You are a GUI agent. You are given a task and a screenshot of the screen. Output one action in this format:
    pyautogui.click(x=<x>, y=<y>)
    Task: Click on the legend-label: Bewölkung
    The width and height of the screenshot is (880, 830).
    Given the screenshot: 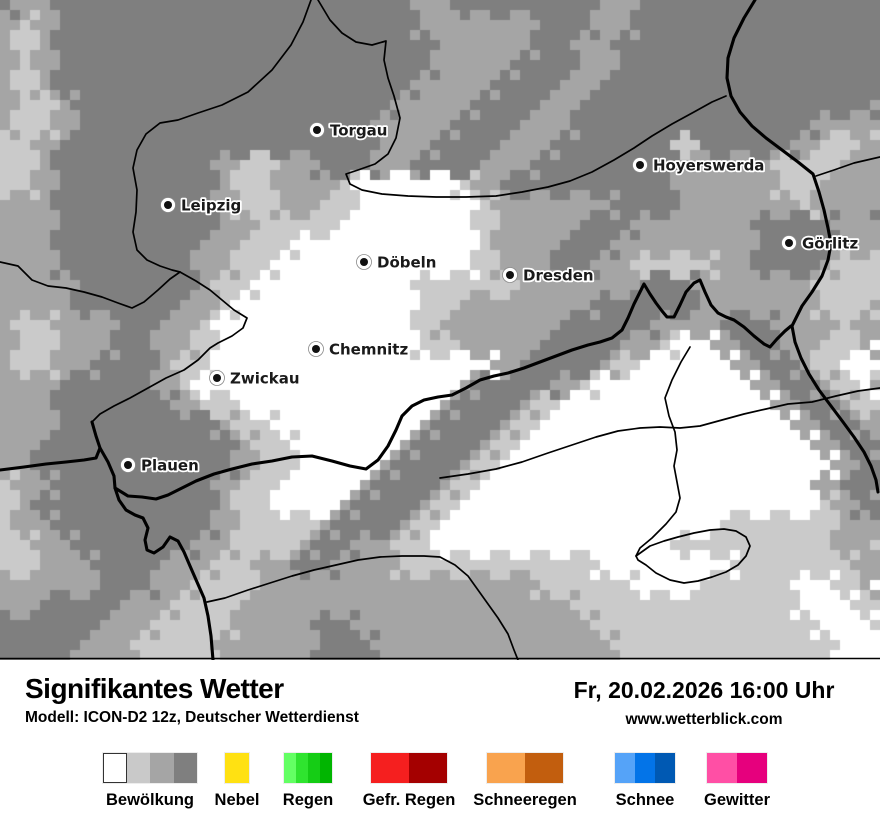 What is the action you would take?
    pyautogui.click(x=150, y=800)
    